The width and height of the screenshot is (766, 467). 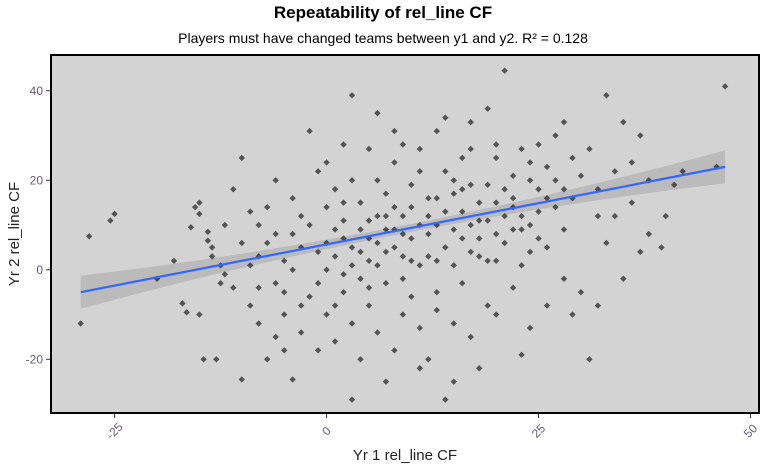 I want to click on y-tick-label: 0, so click(x=39, y=270).